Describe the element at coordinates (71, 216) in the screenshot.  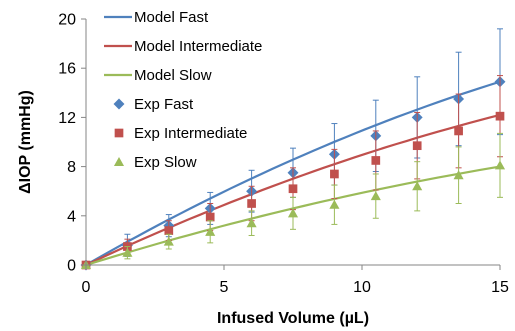
I see `y-tick-label: 4` at that location.